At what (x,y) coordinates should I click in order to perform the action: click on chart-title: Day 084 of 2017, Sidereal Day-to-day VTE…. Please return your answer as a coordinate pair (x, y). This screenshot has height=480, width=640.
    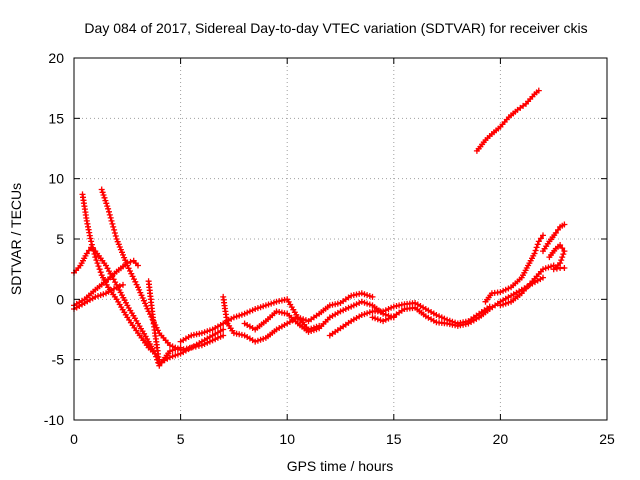
    Looking at the image, I should click on (335, 28).